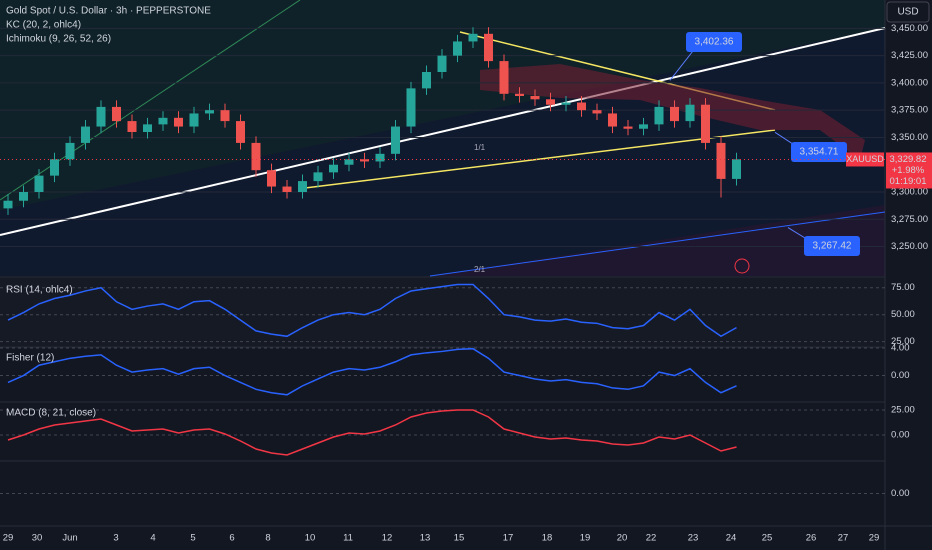  I want to click on last-price-box, so click(909, 170).